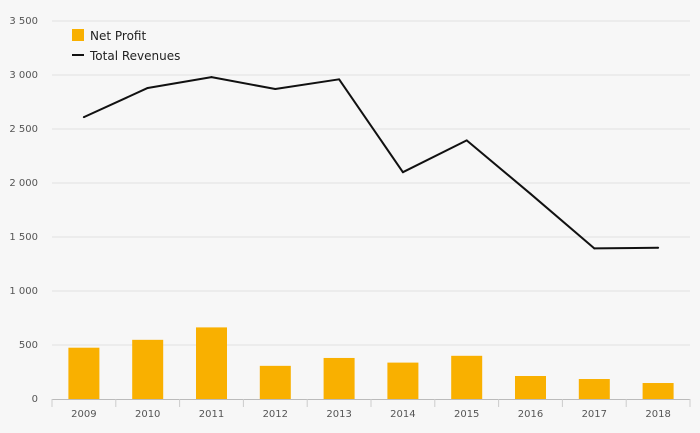  I want to click on bar-net-profit-2013, so click(339, 378).